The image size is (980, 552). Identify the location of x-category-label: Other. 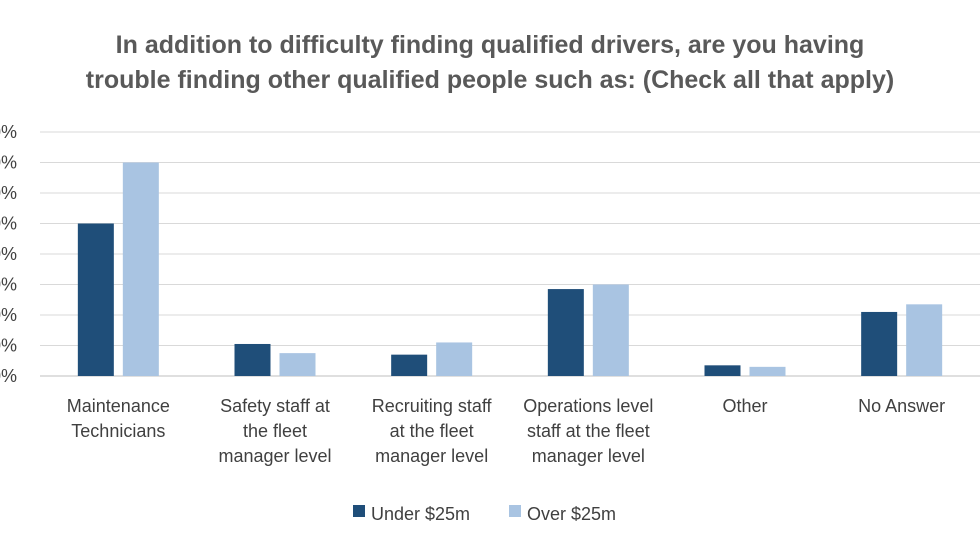
(744, 406).